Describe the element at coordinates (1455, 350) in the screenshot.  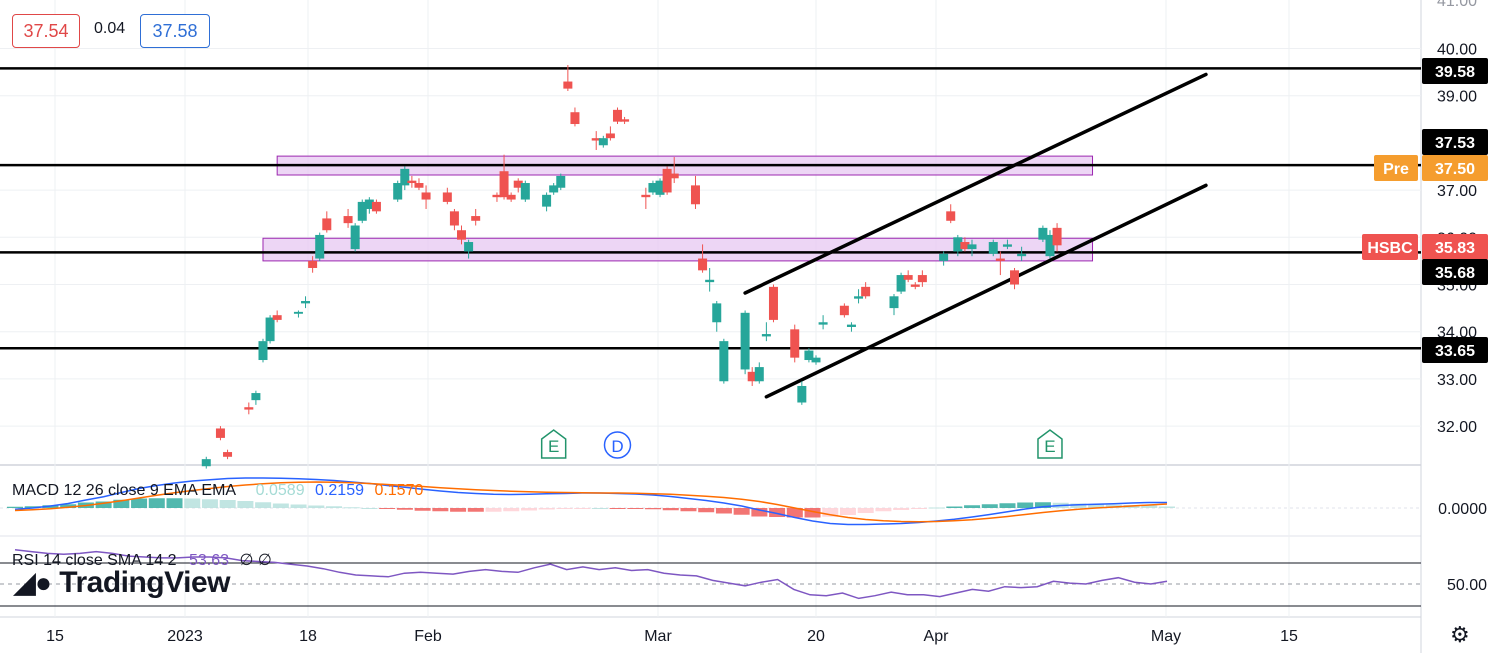
I see `price-tag-33.65` at that location.